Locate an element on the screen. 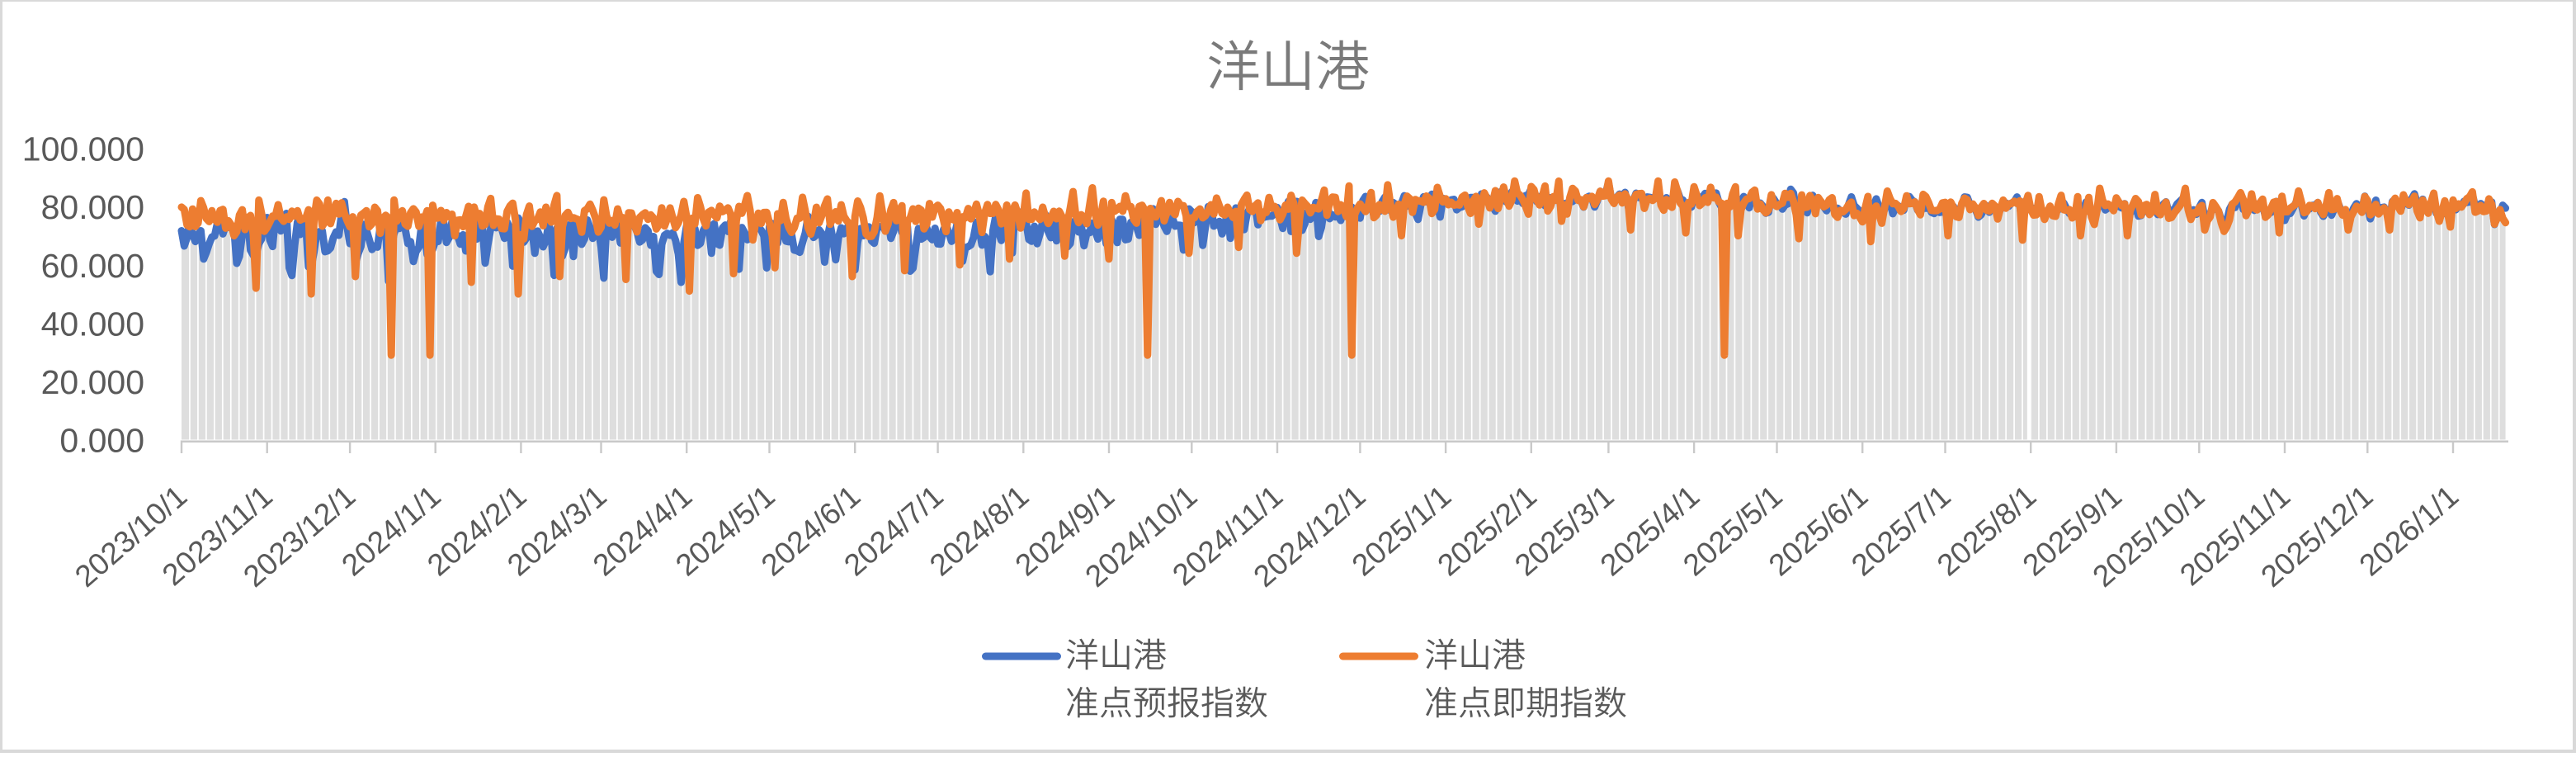 The width and height of the screenshot is (2576, 757). svg-text: 20.000 is located at coordinates (92, 382).